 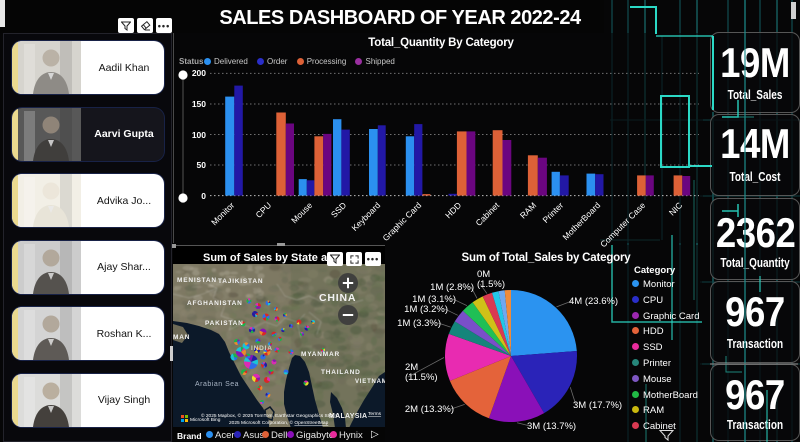 What do you see at coordinates (341, 372) in the screenshot?
I see `svg-text: THAILAND` at bounding box center [341, 372].